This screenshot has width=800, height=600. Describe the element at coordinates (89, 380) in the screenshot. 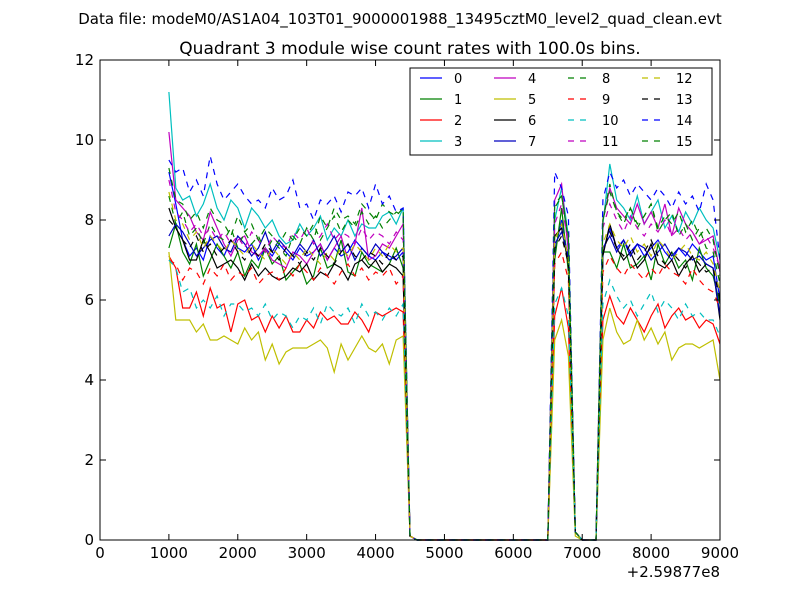

I see `y-tick-label: 4` at that location.